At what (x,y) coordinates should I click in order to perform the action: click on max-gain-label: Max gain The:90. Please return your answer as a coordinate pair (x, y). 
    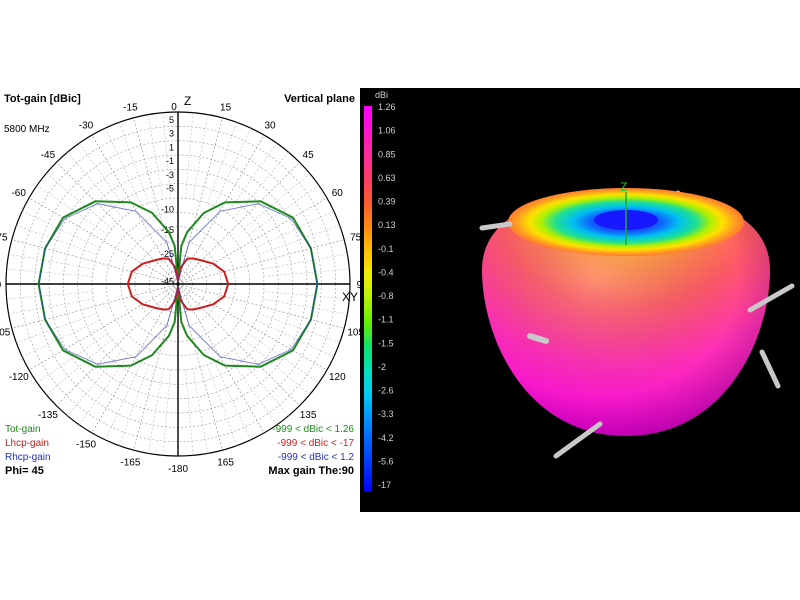
    Looking at the image, I should click on (311, 471).